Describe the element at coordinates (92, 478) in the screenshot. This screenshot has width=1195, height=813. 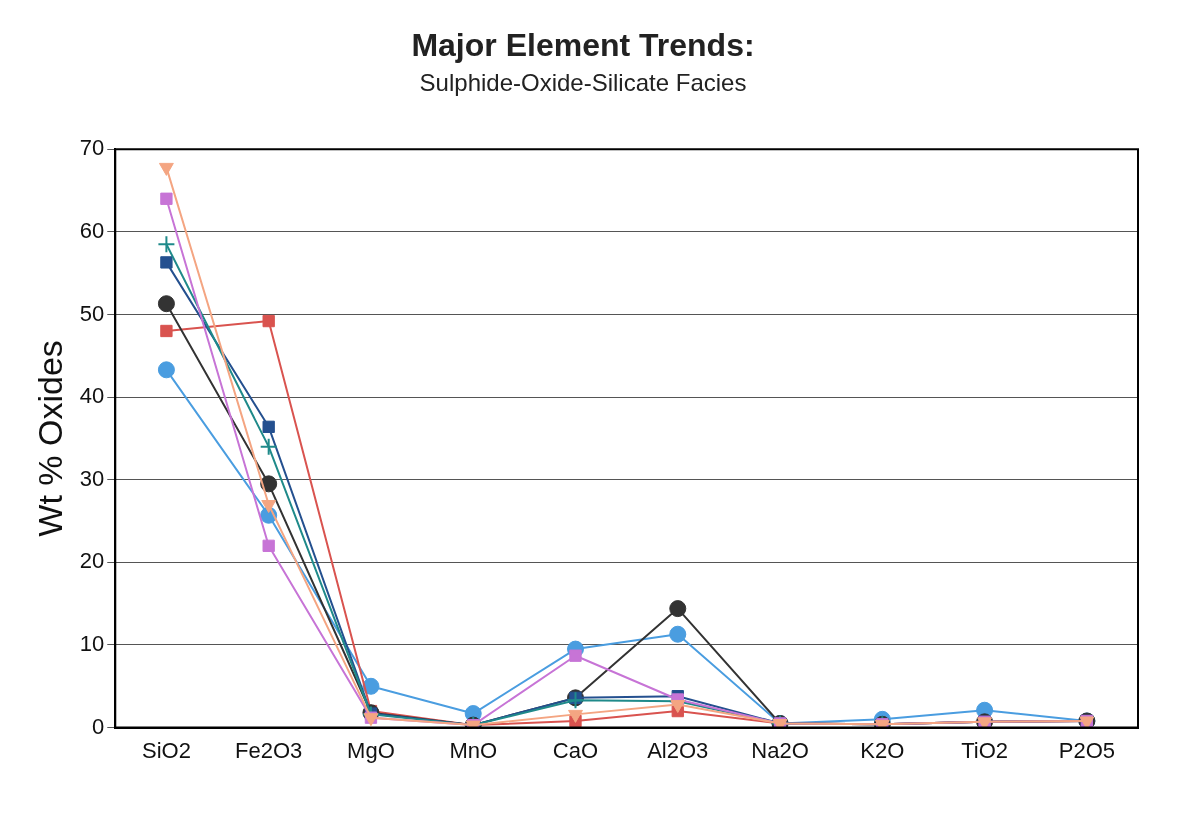
I see `y-tick-label: 30` at that location.